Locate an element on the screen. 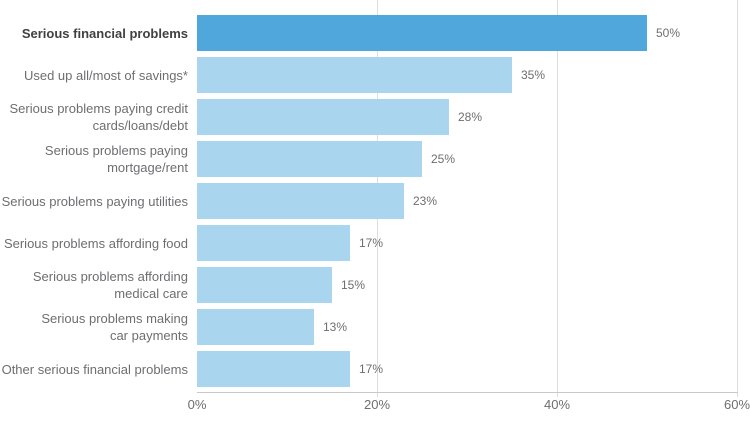 This screenshot has width=750, height=422. category-label: Serious financial problems is located at coordinates (94, 33).